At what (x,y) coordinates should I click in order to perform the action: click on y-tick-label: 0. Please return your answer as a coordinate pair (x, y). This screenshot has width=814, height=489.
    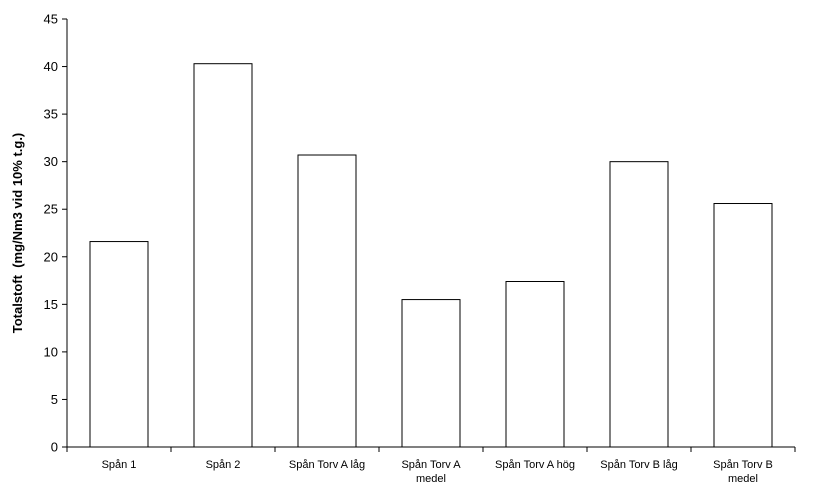
    Looking at the image, I should click on (54, 447).